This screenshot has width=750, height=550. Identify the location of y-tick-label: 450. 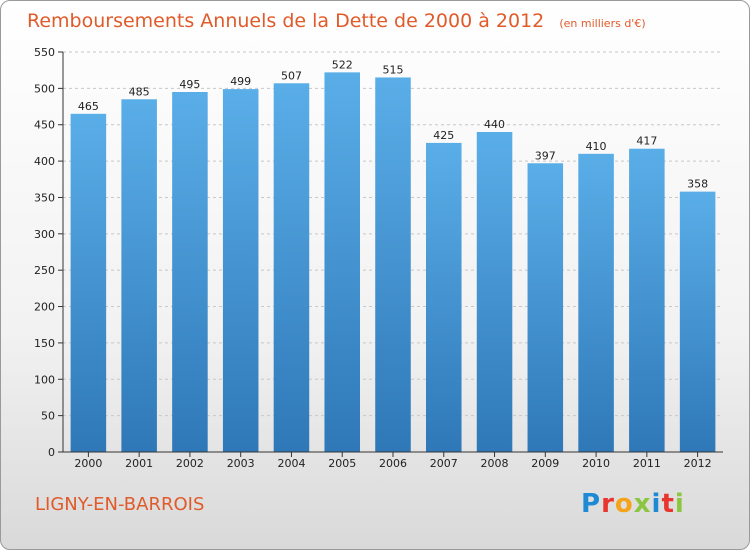
(44, 125).